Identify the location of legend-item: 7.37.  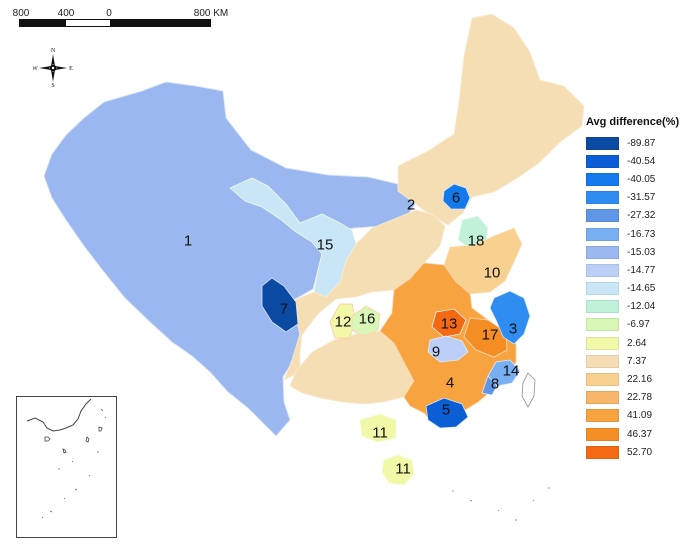
(620, 361).